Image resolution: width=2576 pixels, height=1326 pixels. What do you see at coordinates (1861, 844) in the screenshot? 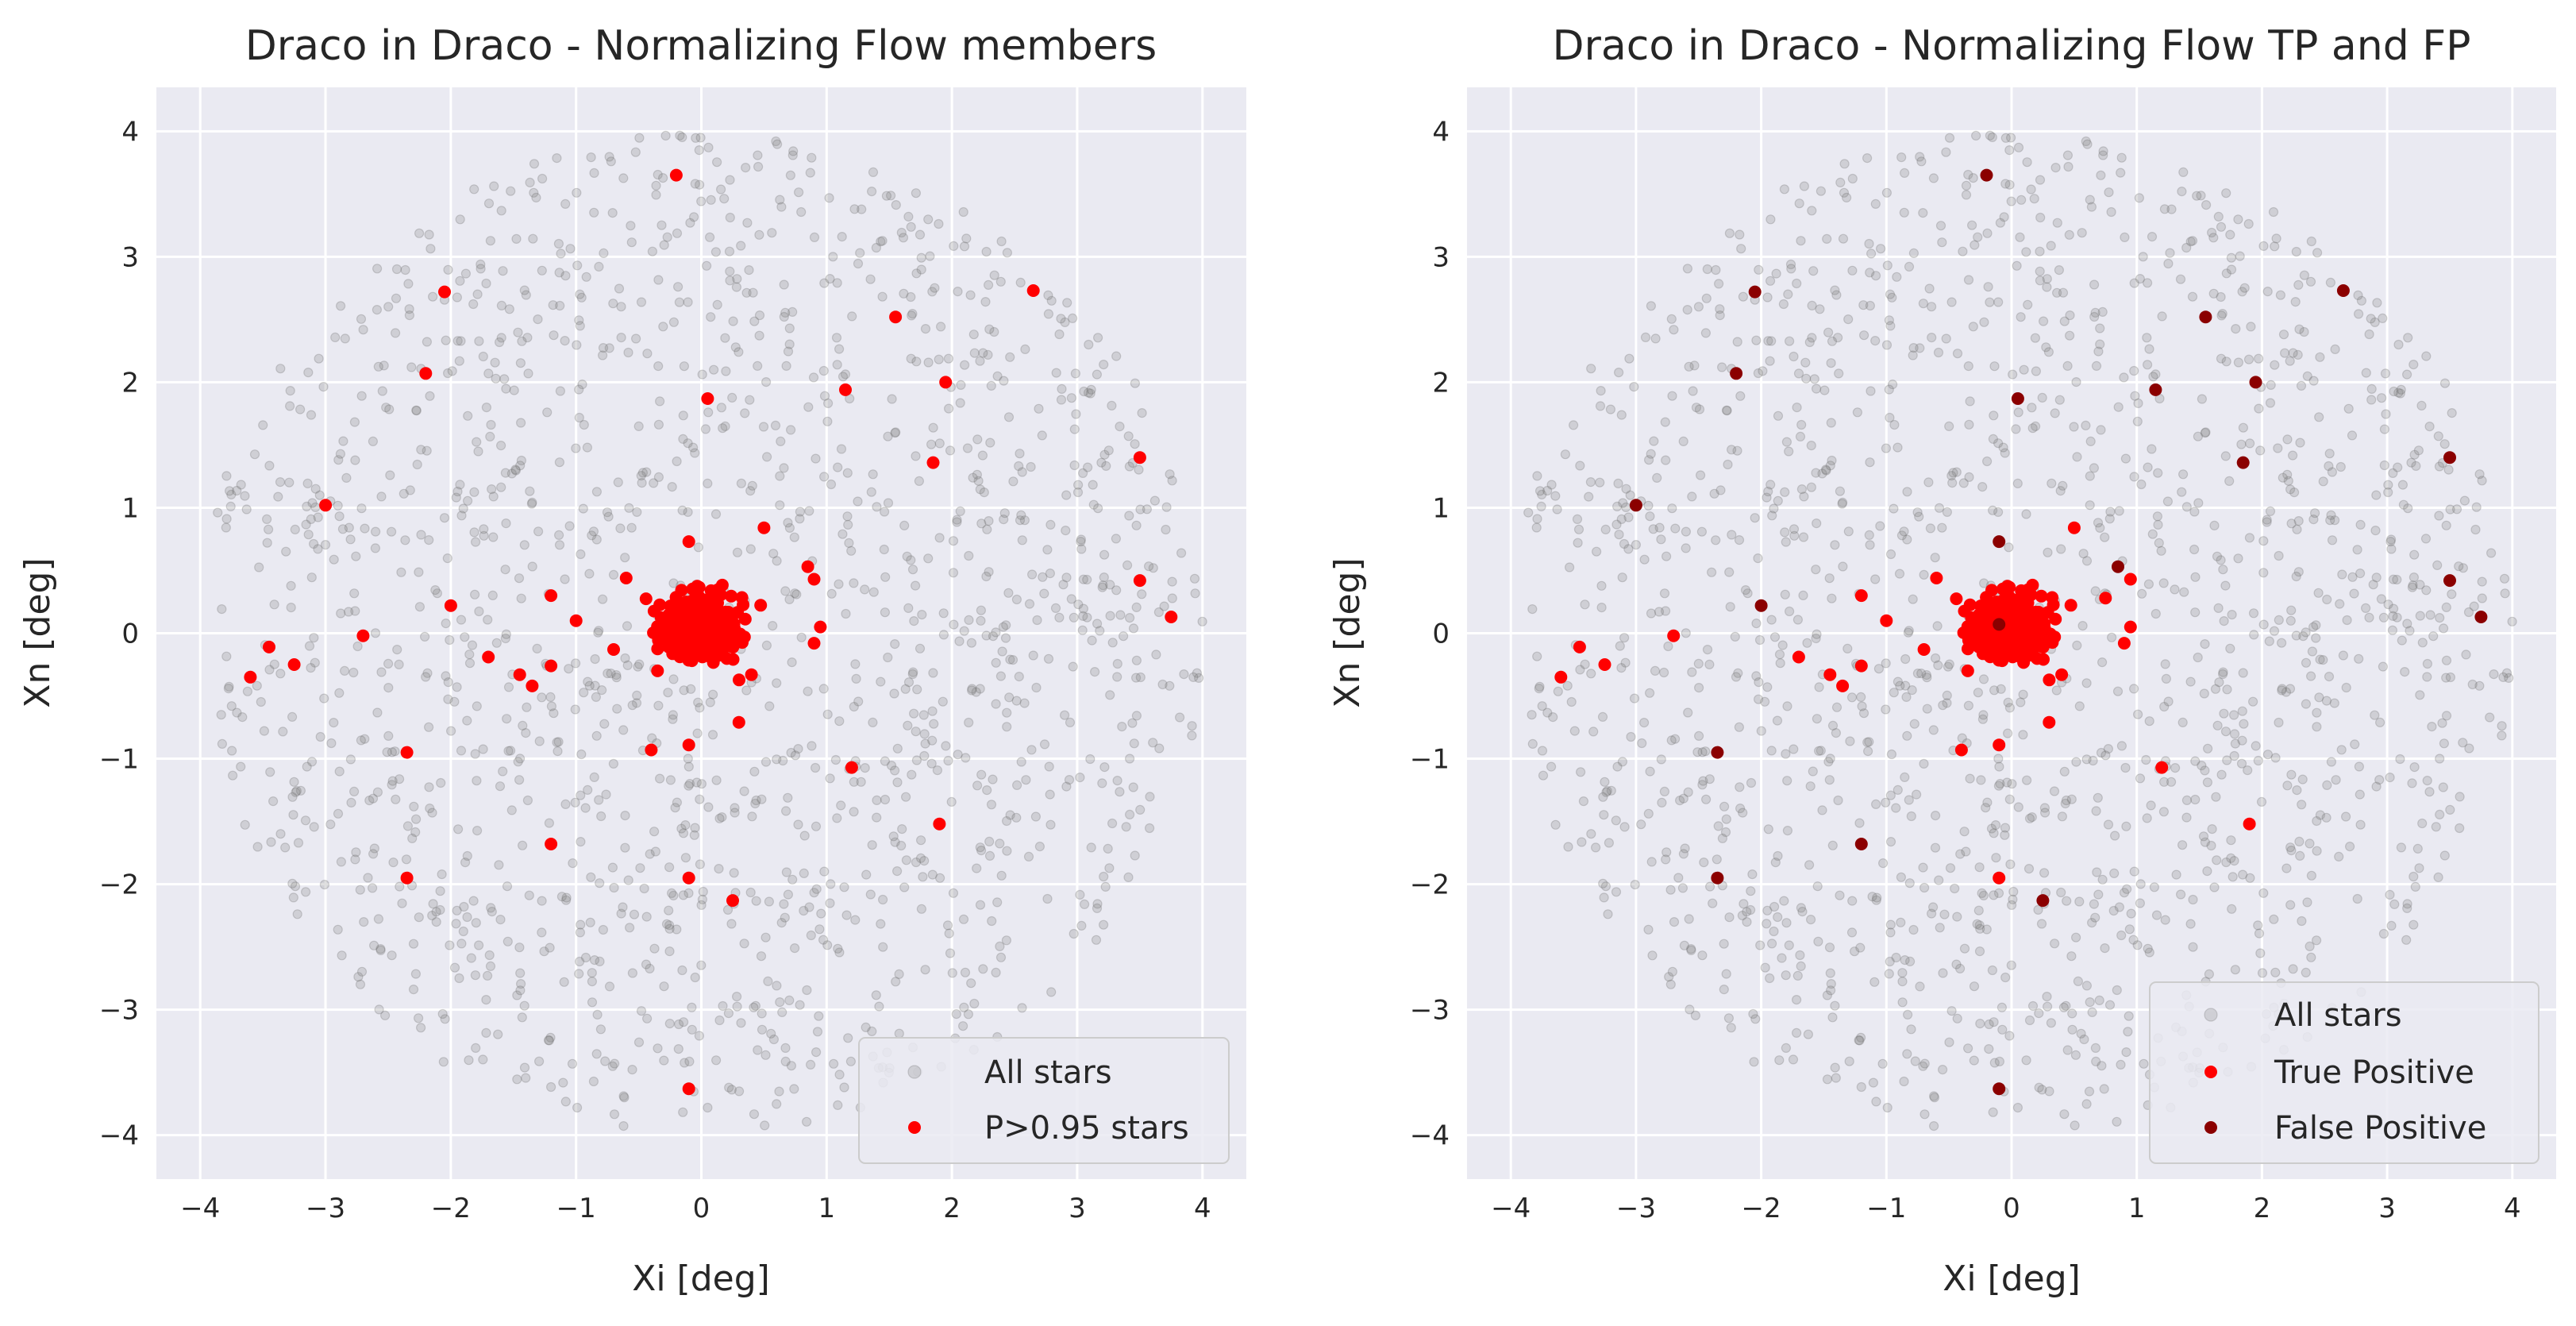
I see `false-positive-point` at bounding box center [1861, 844].